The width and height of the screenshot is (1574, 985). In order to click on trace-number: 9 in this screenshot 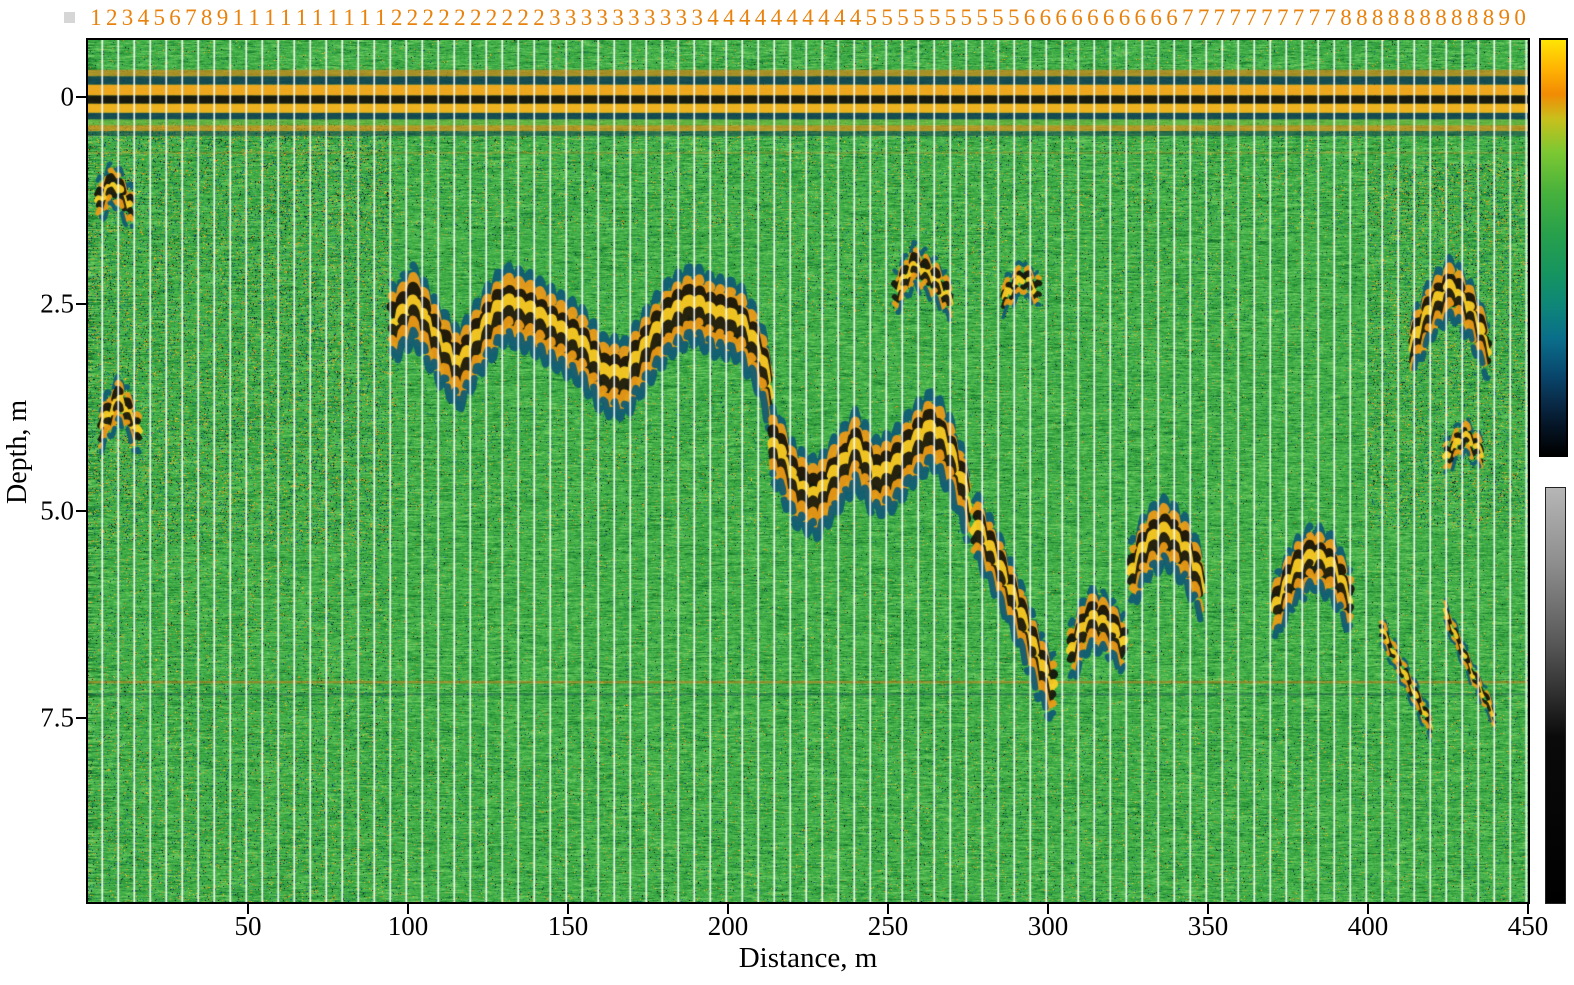, I will do `click(1504, 17)`.